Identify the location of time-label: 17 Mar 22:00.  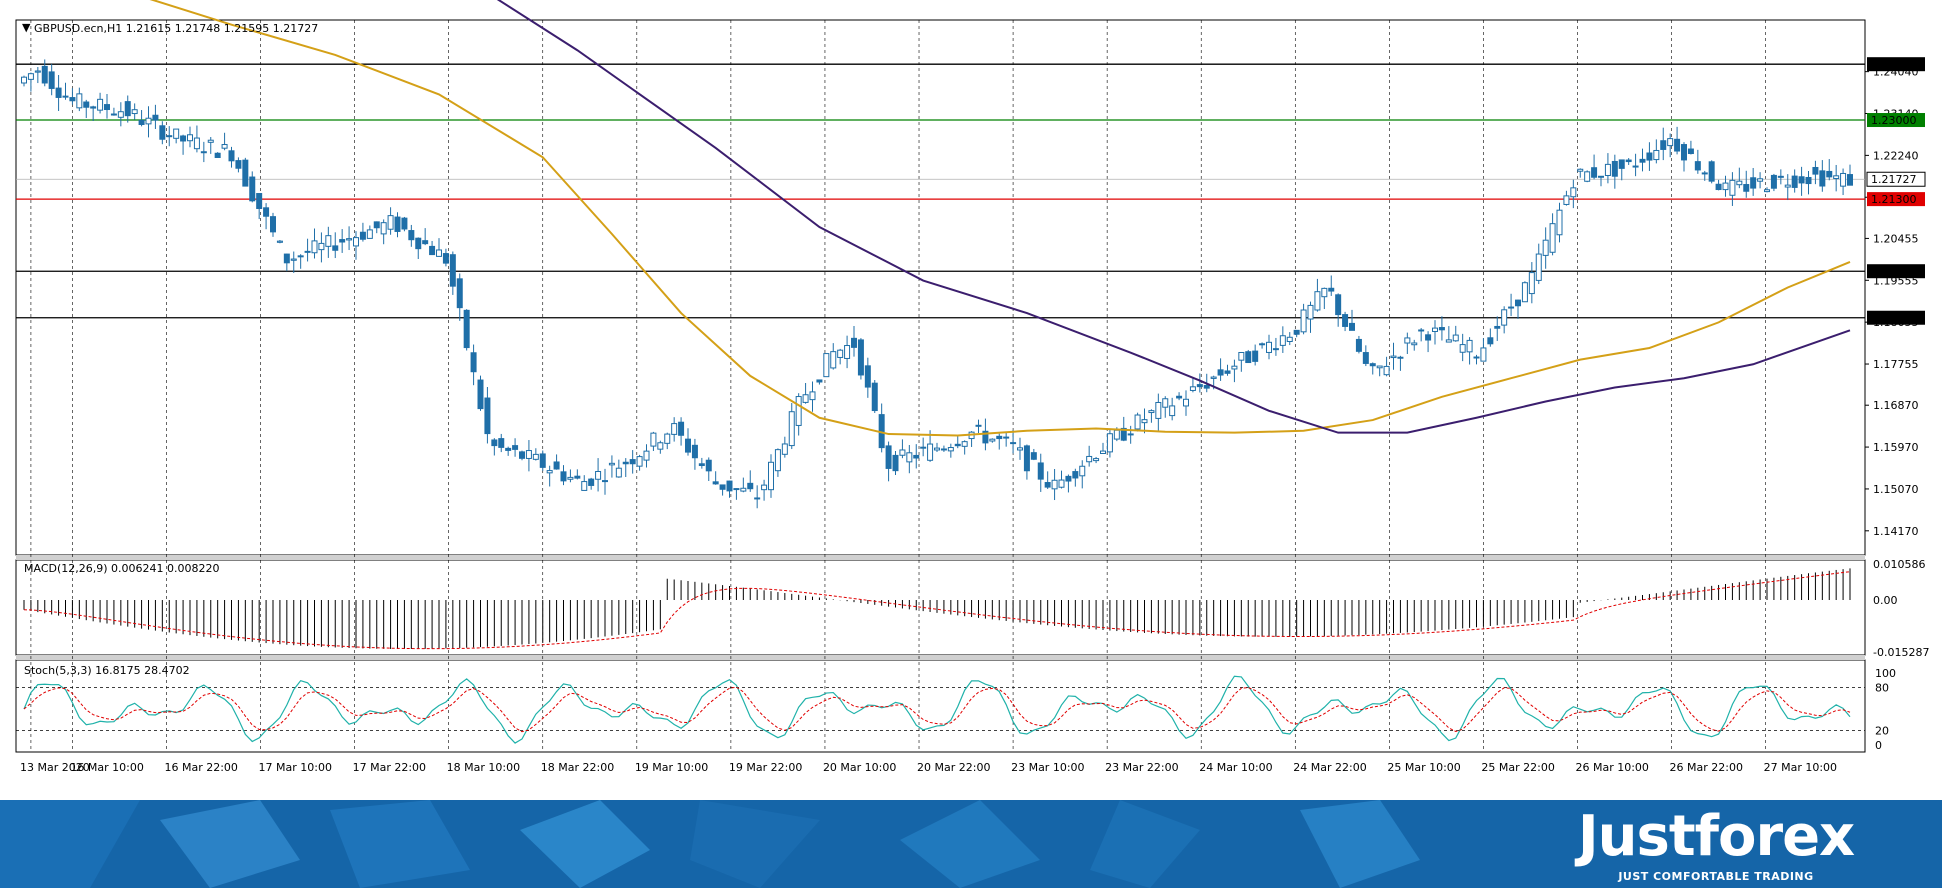
(389, 767).